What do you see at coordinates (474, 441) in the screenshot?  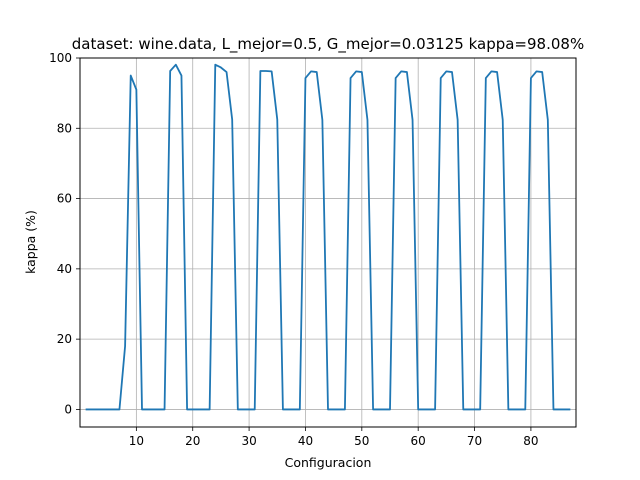 I see `x-tick-label: 70` at bounding box center [474, 441].